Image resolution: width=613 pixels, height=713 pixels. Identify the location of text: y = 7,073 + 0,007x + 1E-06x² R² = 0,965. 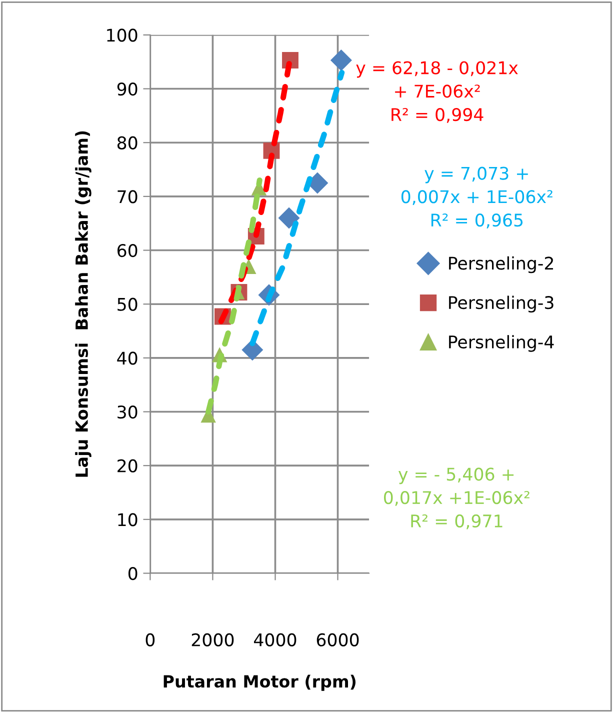
(476, 197).